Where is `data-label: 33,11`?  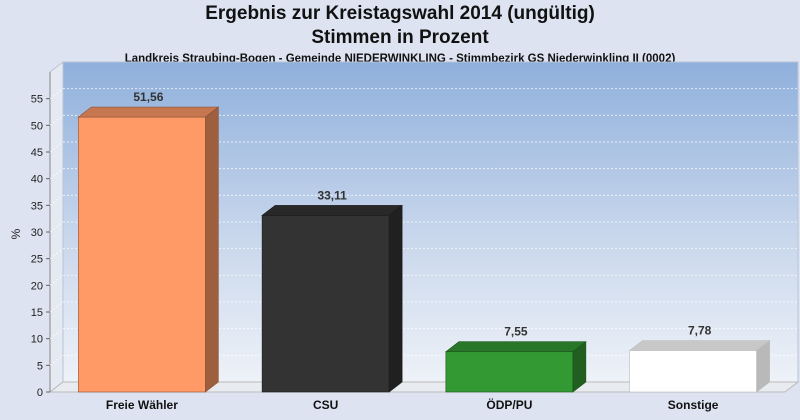 data-label: 33,11 is located at coordinates (332, 195).